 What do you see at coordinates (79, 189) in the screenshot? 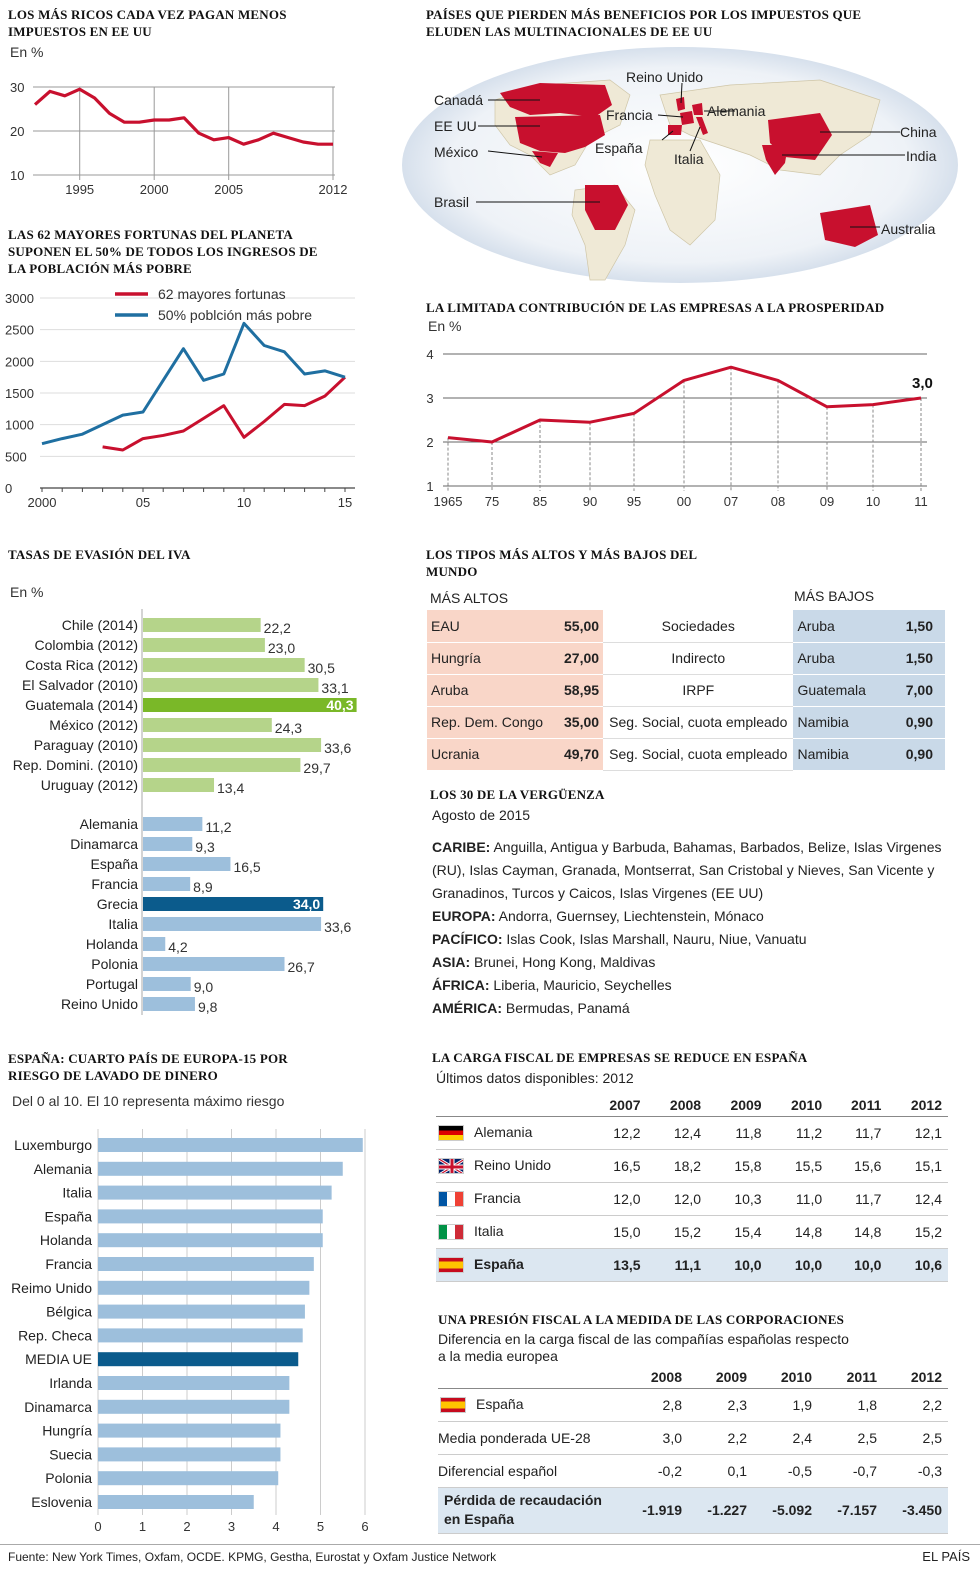
I see `x-tick-label: 1995` at bounding box center [79, 189].